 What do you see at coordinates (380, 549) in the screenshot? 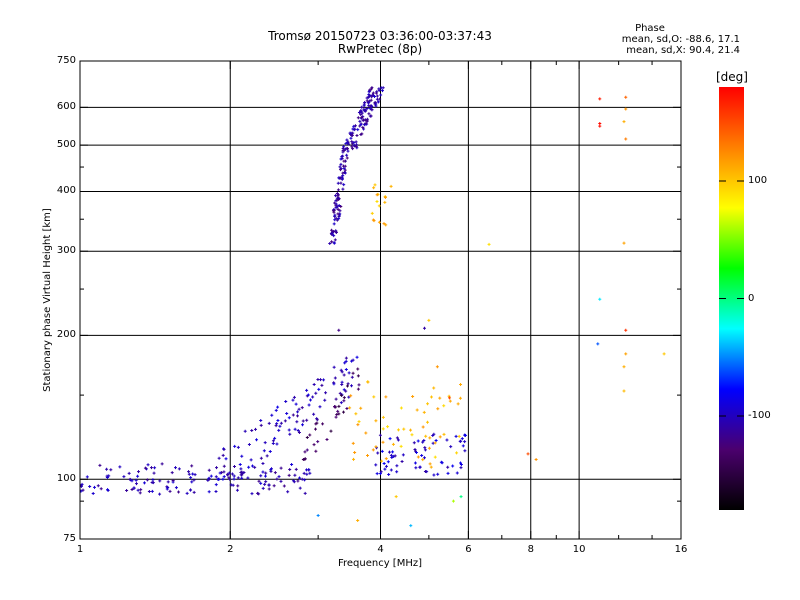
I see `x-tick-label: 4` at bounding box center [380, 549].